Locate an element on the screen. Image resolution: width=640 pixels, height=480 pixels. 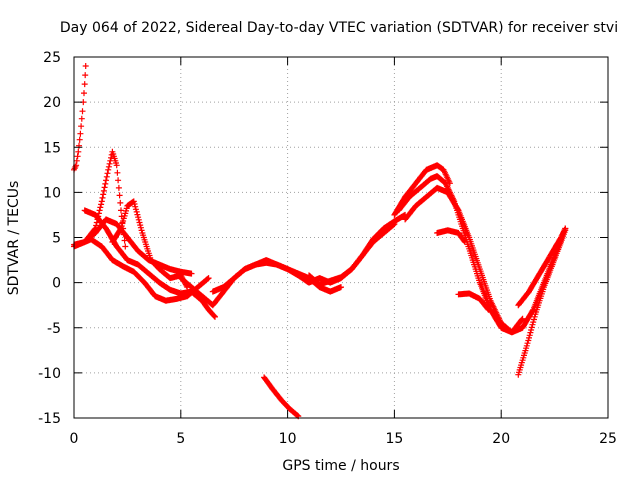
y-tick-label: -10 is located at coordinates (49, 374).